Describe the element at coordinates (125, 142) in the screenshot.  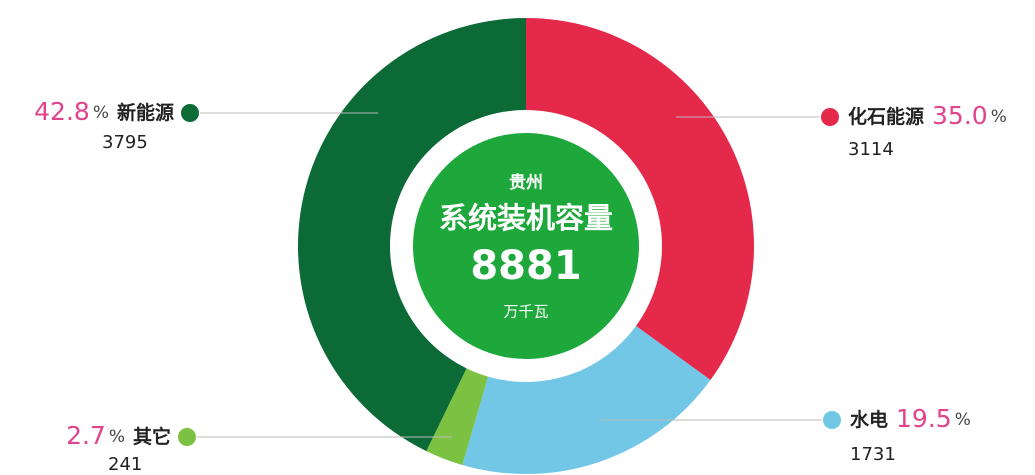
I see `amount-label: 3795` at that location.